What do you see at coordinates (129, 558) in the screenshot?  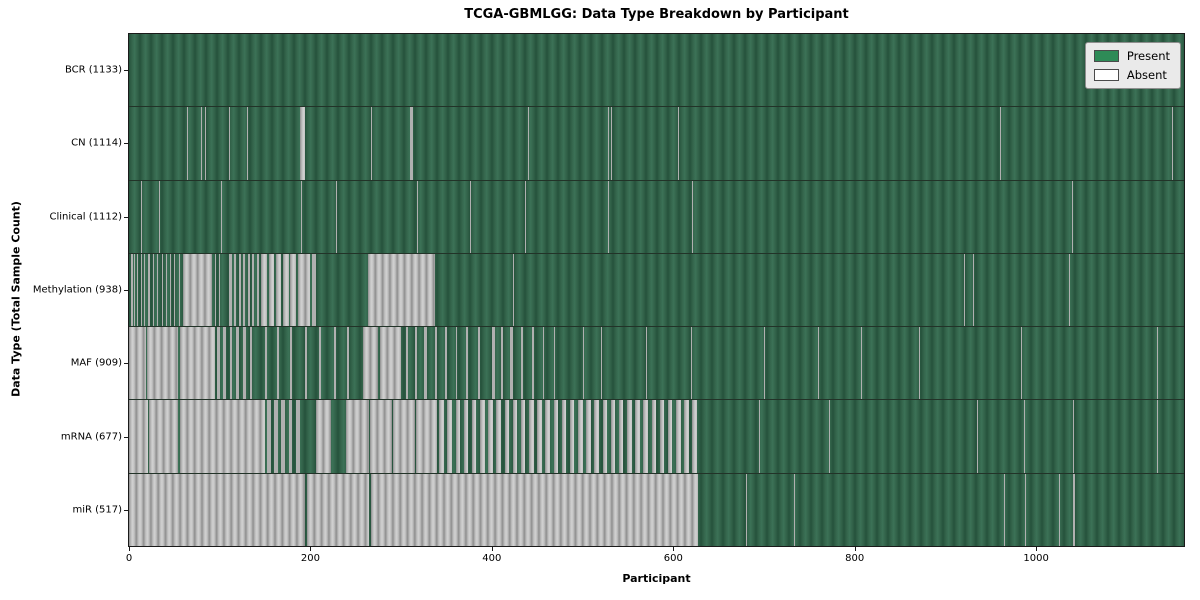 I see `x-tick-label: 0` at bounding box center [129, 558].